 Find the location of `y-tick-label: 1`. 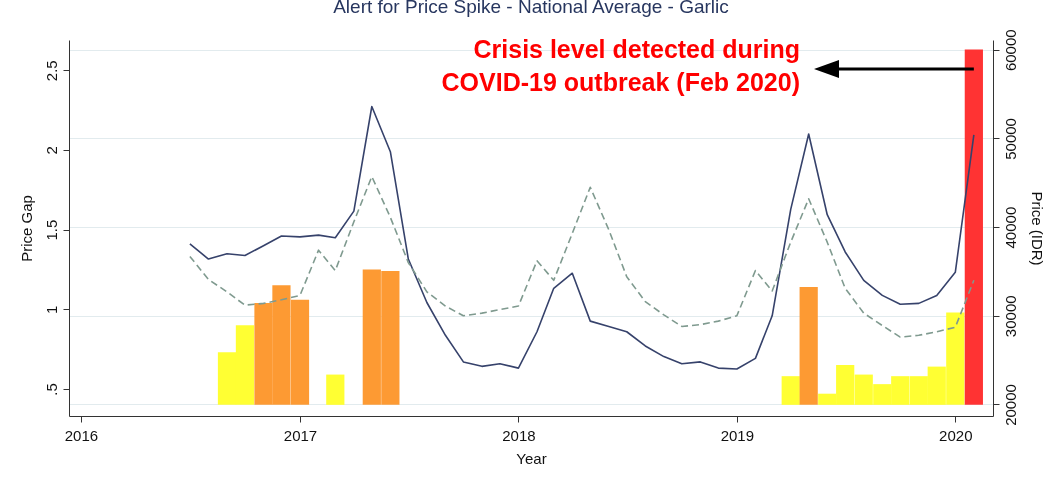

y-tick-label: 1 is located at coordinates (51, 309).